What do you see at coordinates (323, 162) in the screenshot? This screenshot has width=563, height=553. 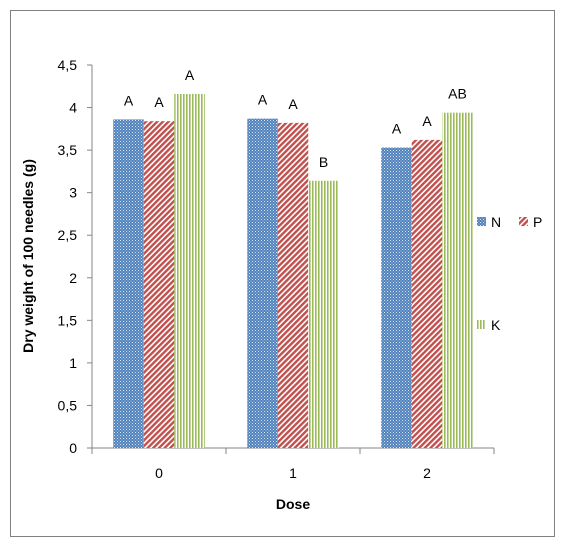 I see `bar-label-k-1: B` at bounding box center [323, 162].